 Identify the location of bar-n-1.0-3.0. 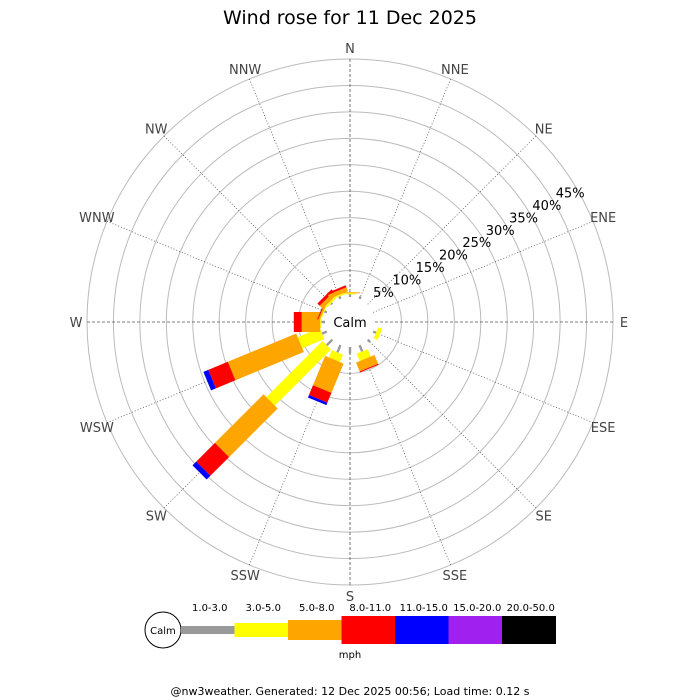
(350, 295).